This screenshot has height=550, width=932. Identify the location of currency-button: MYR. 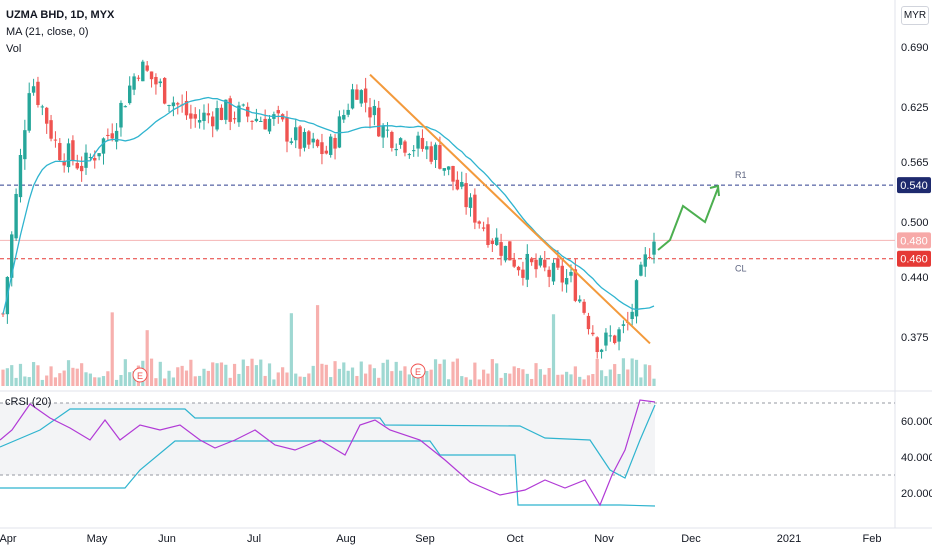
(915, 15).